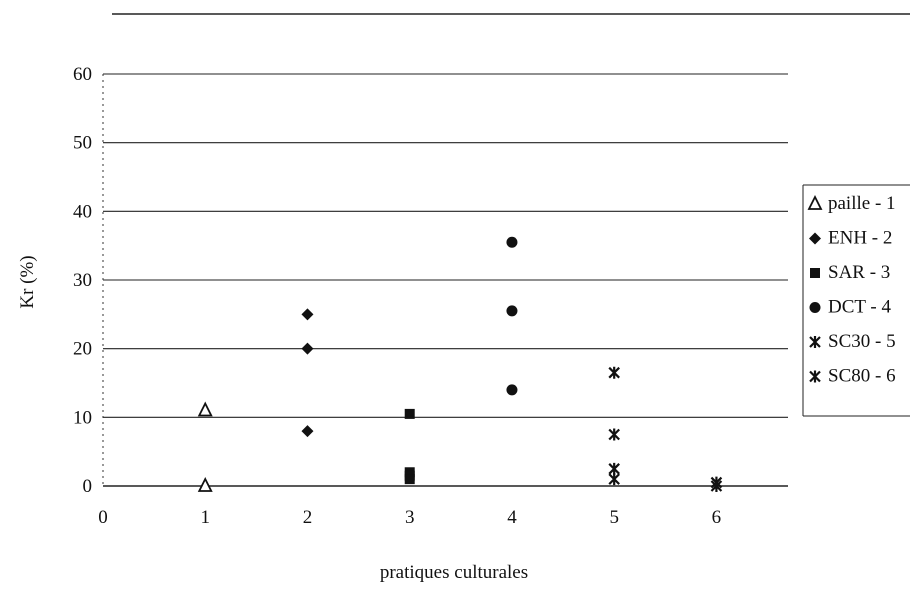  I want to click on x-tick-label: 5, so click(614, 517).